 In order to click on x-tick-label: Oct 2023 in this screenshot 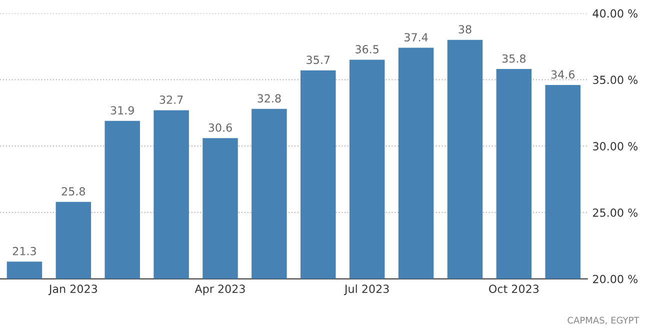, I will do `click(514, 289)`.